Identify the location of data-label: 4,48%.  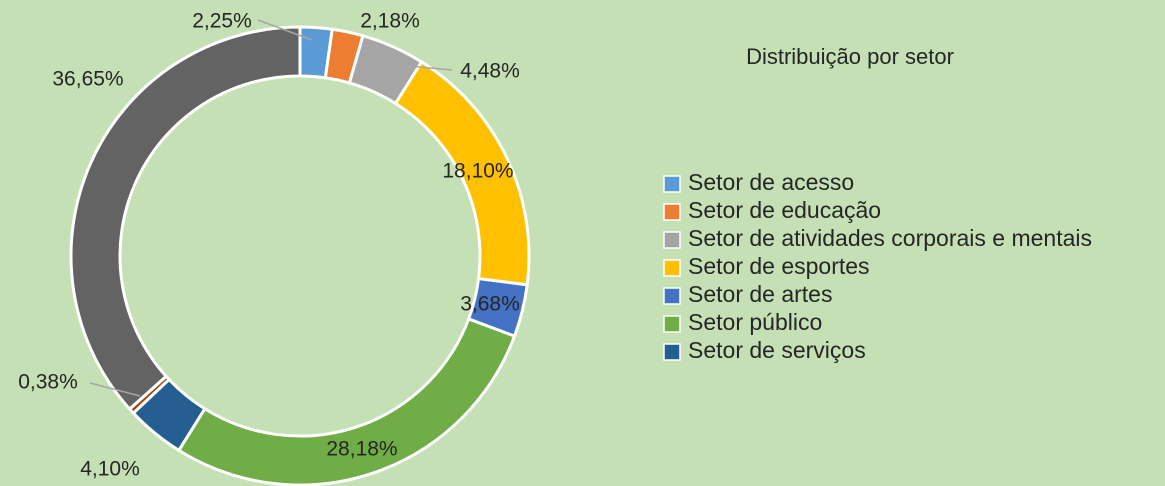
(490, 71).